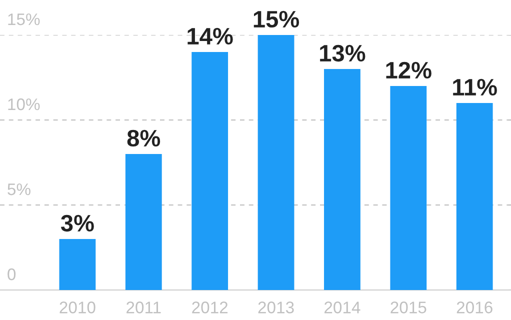 This screenshot has height=320, width=511. Describe the element at coordinates (474, 308) in the screenshot. I see `x-tick-label: 2016` at that location.